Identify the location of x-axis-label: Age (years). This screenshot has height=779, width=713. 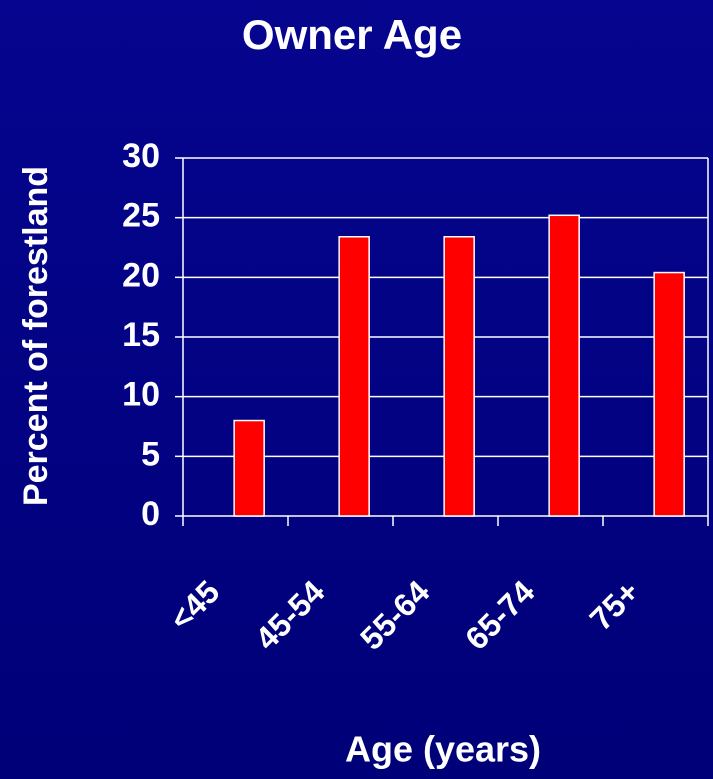
(443, 749).